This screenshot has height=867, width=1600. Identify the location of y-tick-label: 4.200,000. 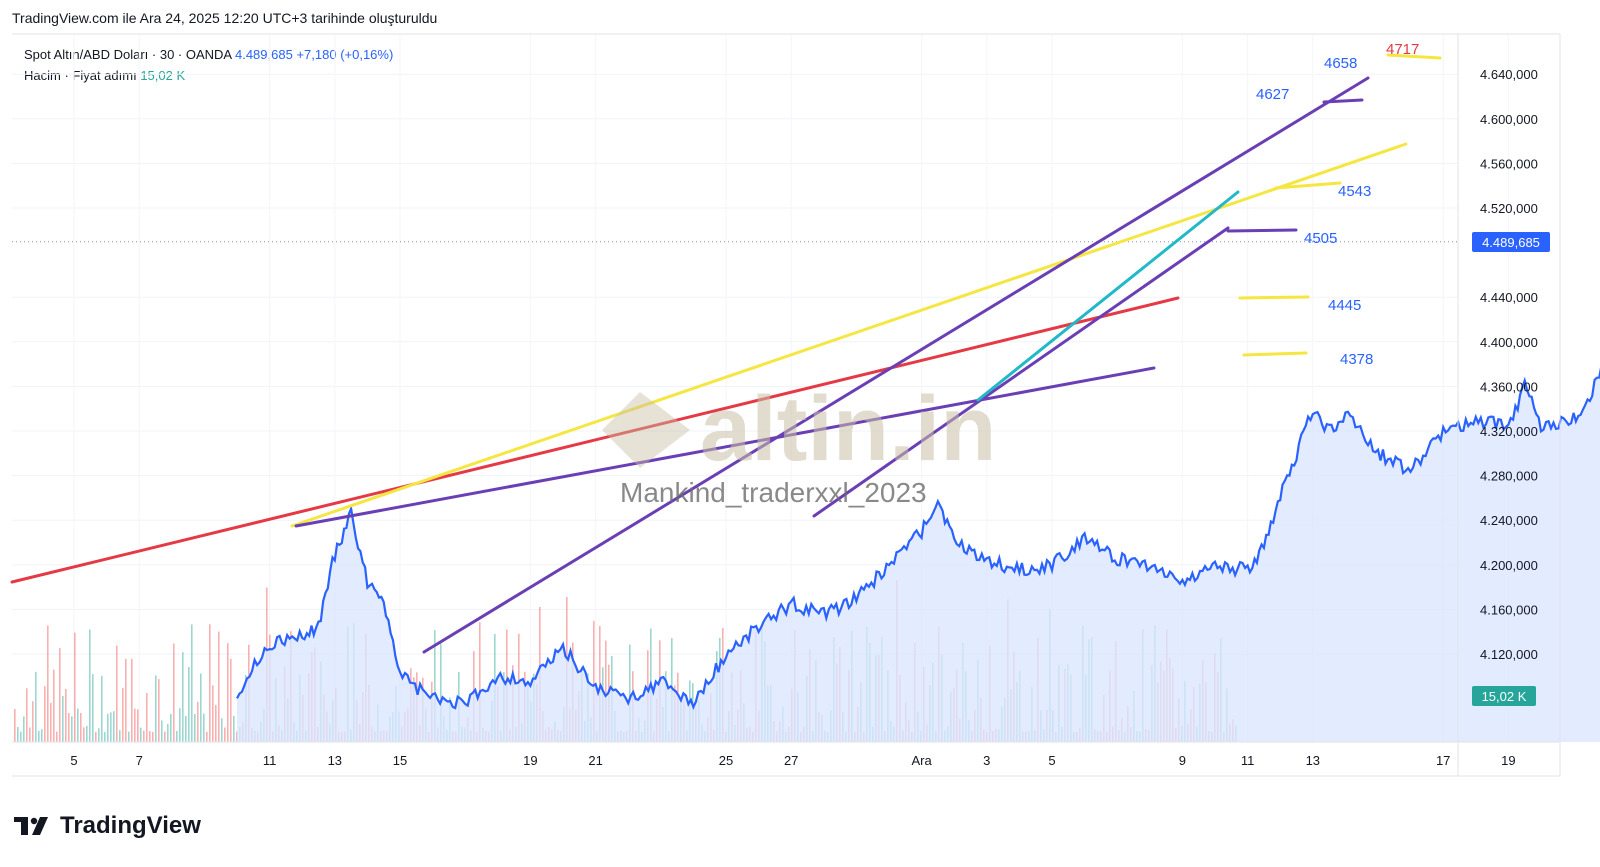
(1509, 565).